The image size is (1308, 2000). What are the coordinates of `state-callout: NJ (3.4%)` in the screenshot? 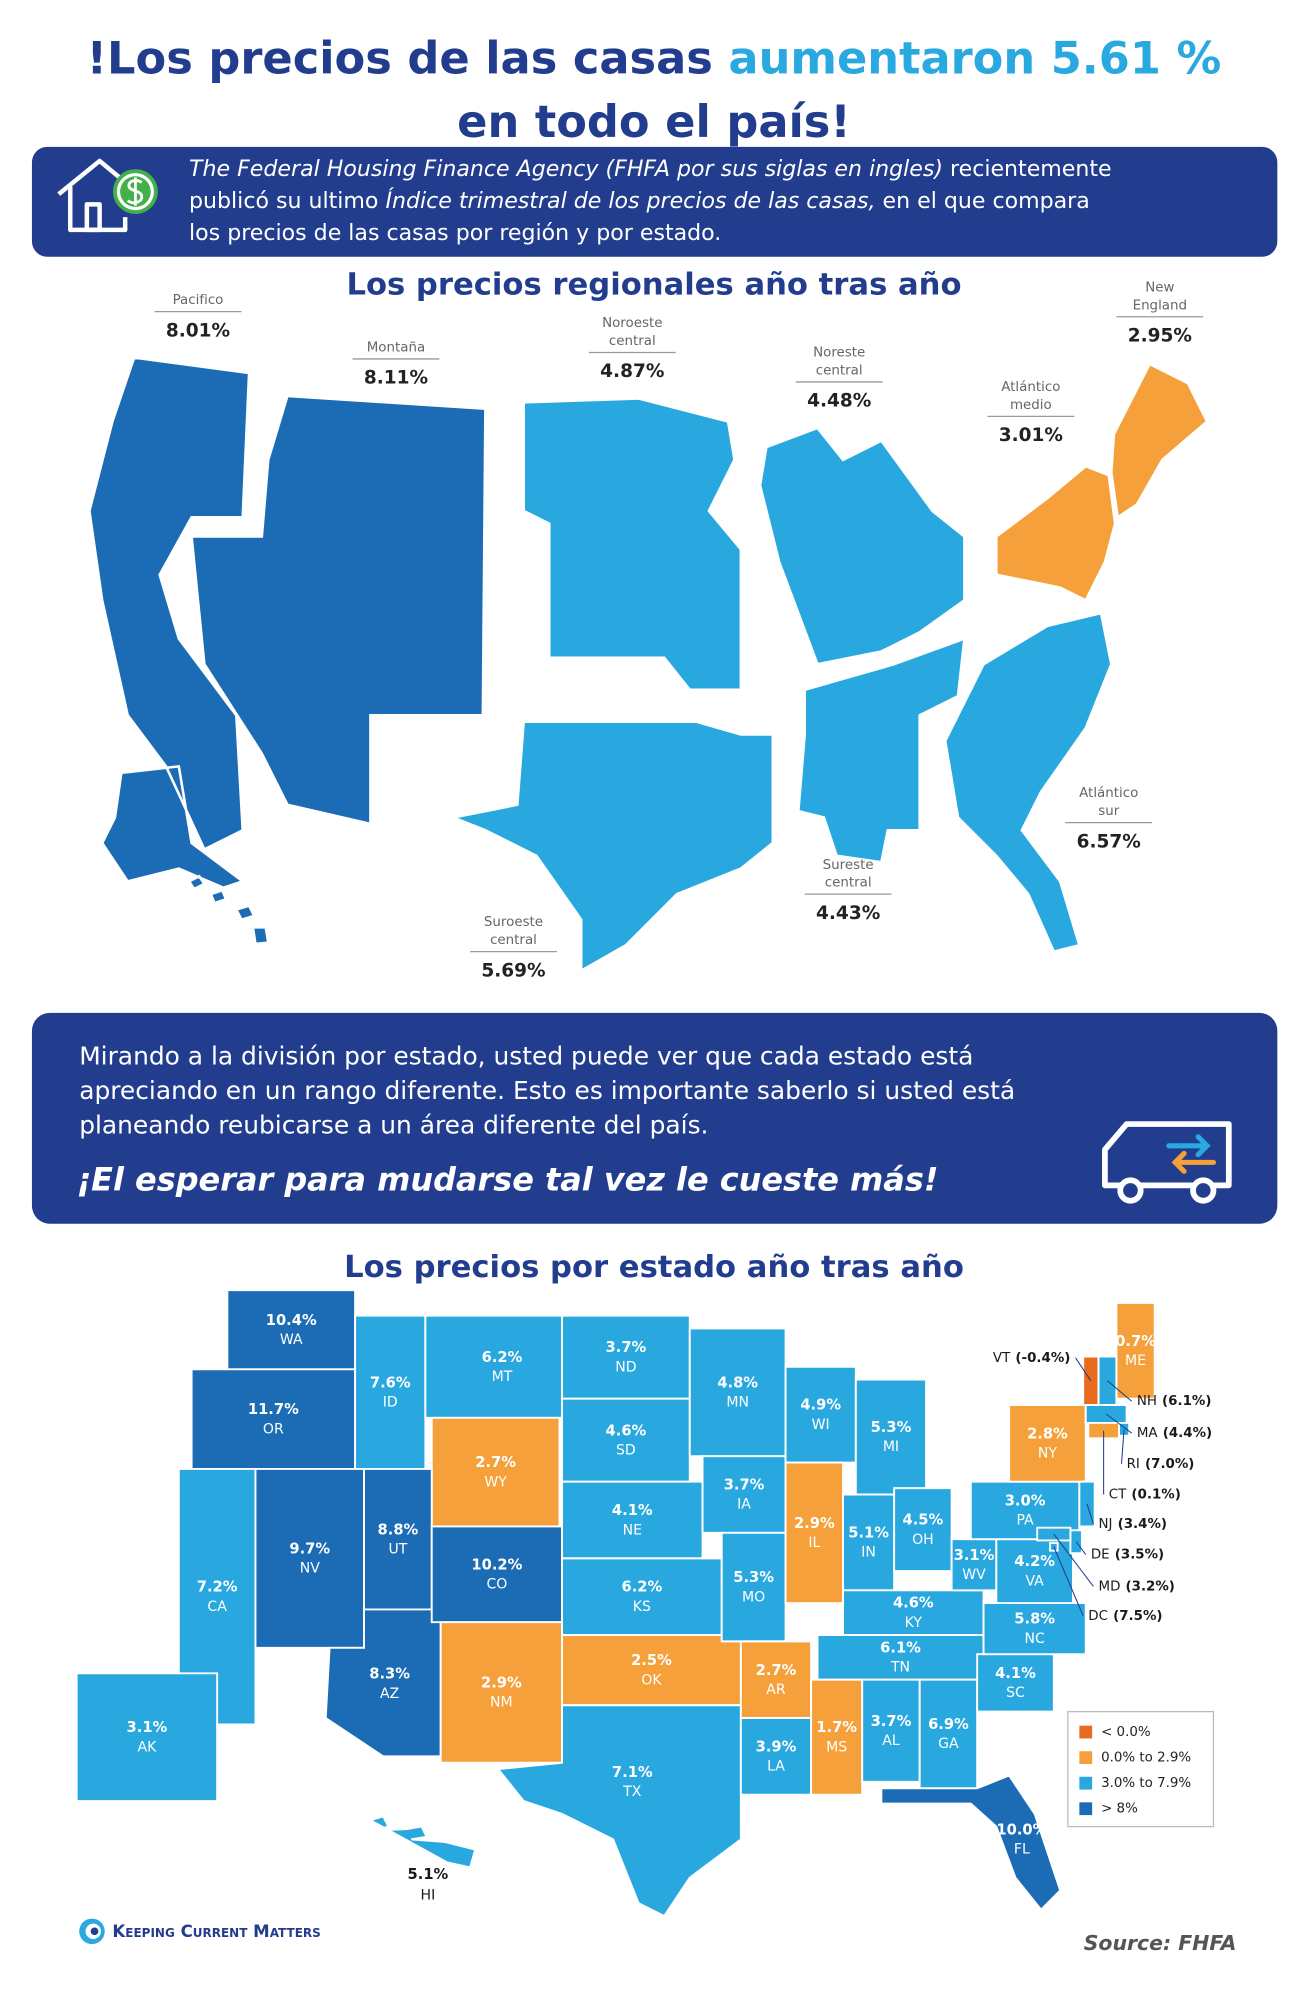 It's located at (1133, 1524).